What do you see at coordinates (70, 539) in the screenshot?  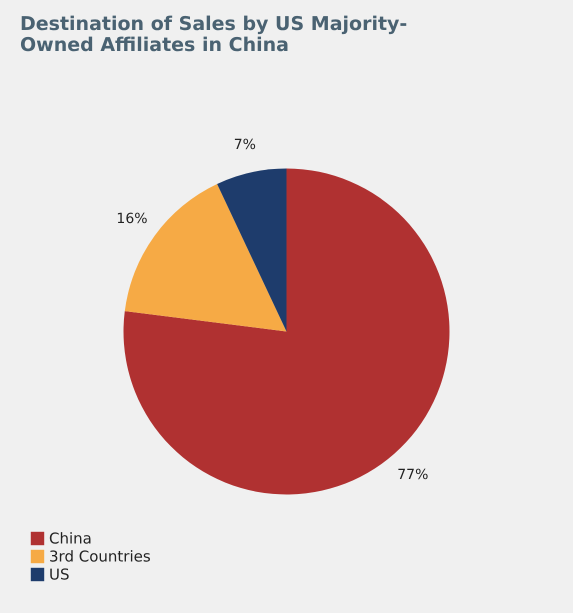 I see `legend-label: China` at bounding box center [70, 539].